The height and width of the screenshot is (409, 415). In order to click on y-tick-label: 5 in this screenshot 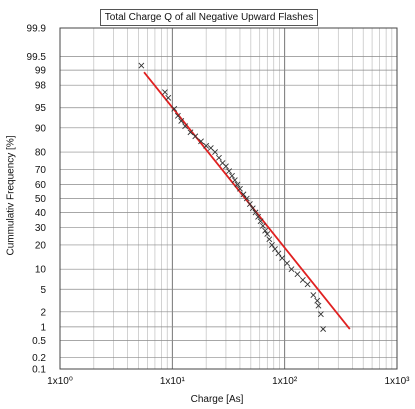, I will do `click(43, 290)`.